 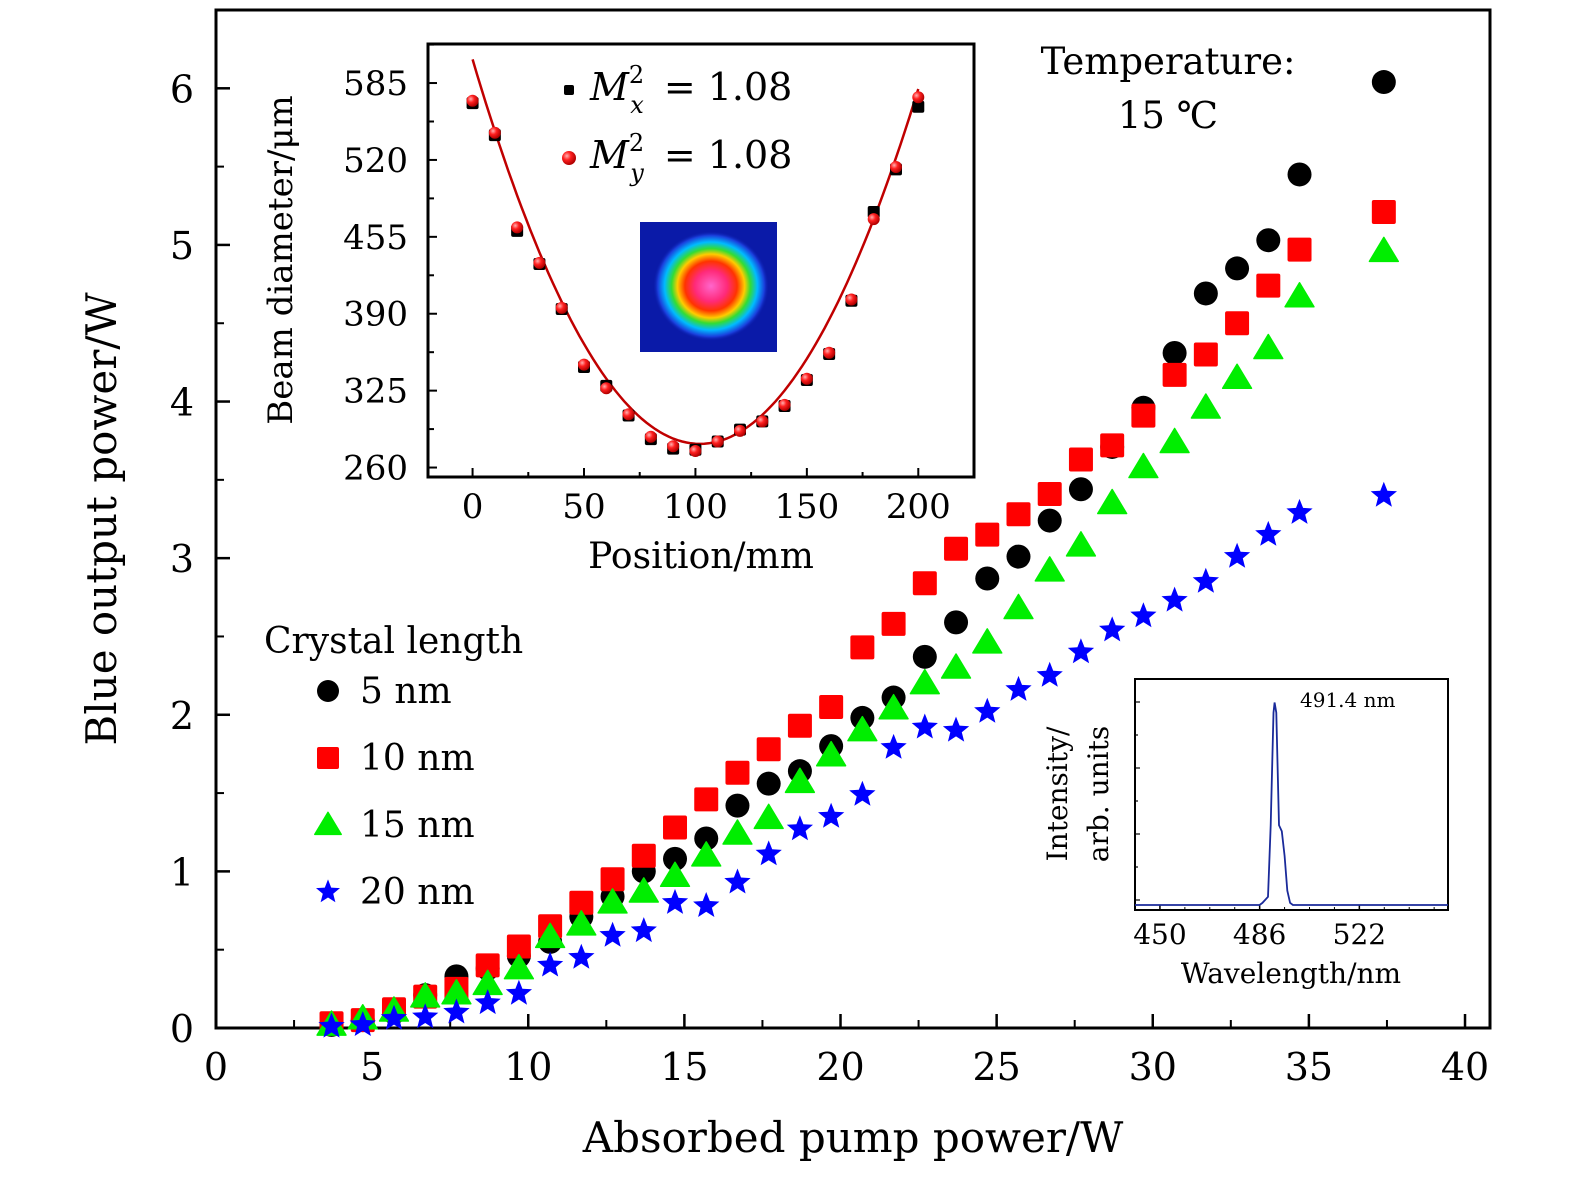 I want to click on legend-marker-square-icon, so click(x=569, y=90).